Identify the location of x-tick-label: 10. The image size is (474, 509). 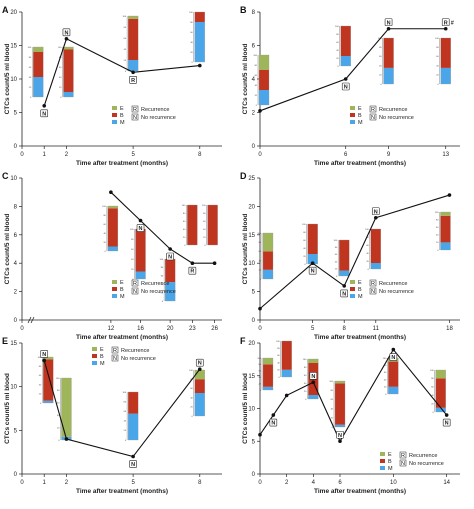
(393, 483).